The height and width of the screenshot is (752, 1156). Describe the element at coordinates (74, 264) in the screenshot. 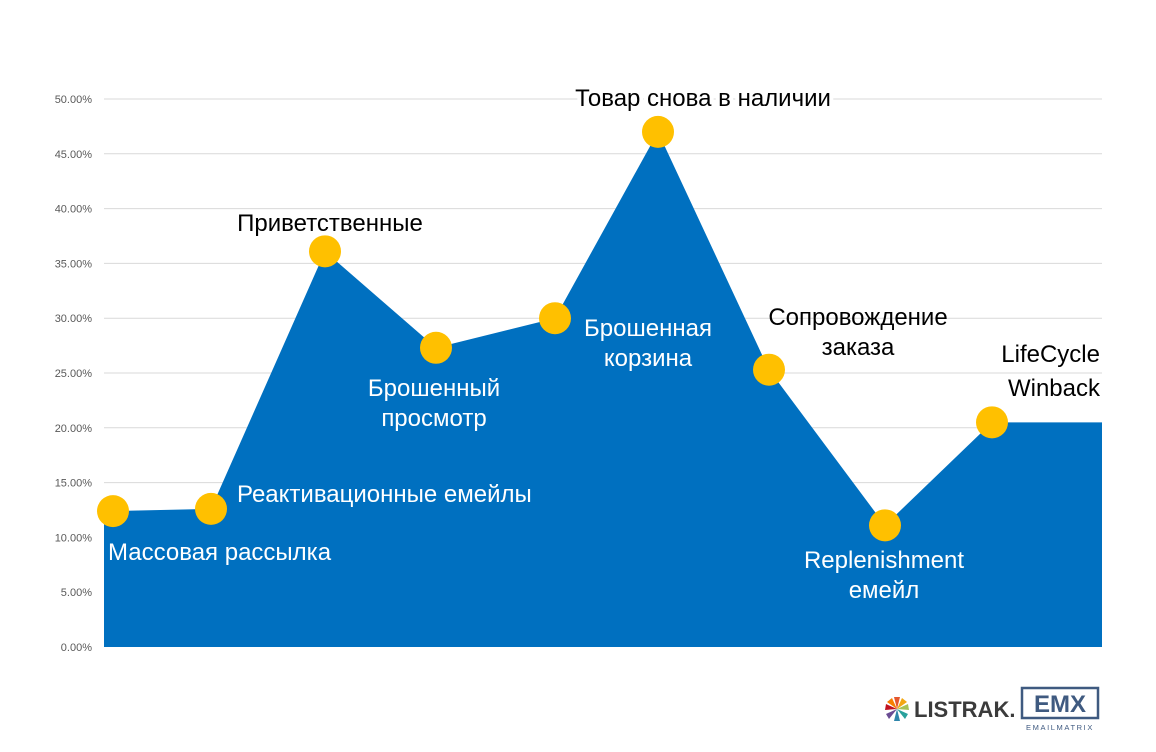

I see `y-tick-label: 35.00%` at that location.